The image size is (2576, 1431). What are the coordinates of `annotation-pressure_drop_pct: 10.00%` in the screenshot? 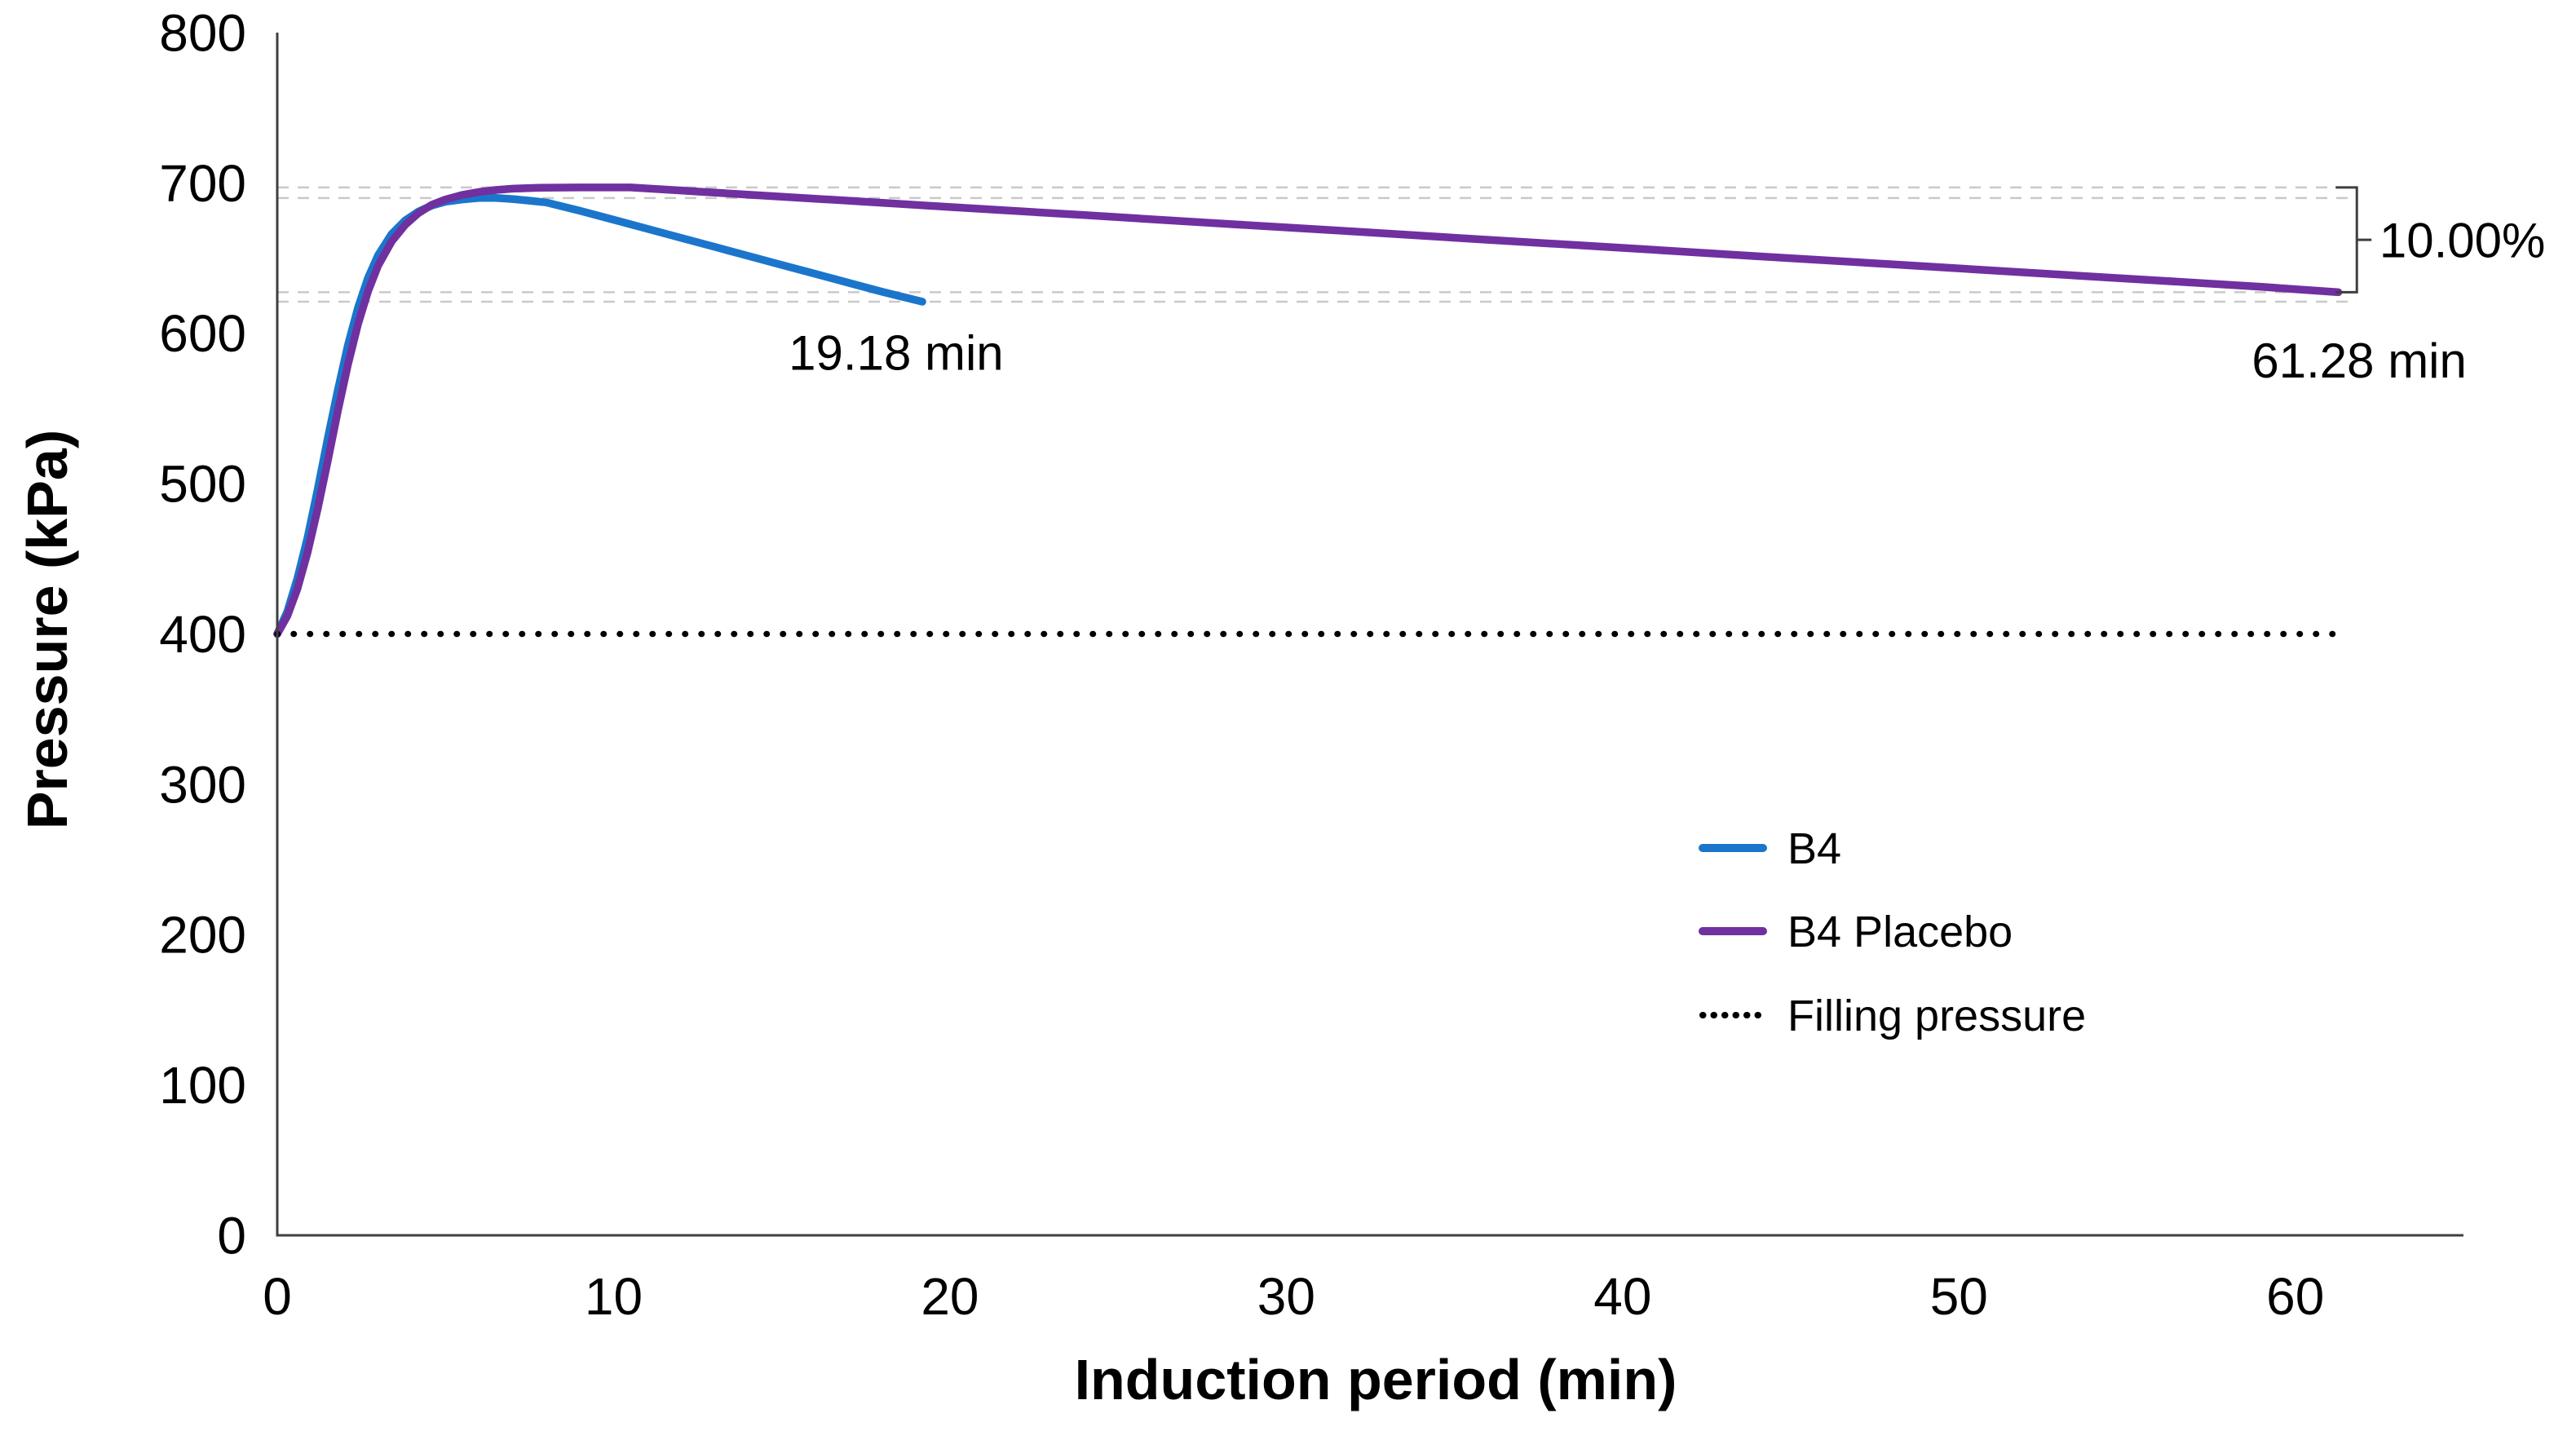 It's located at (2462, 240).